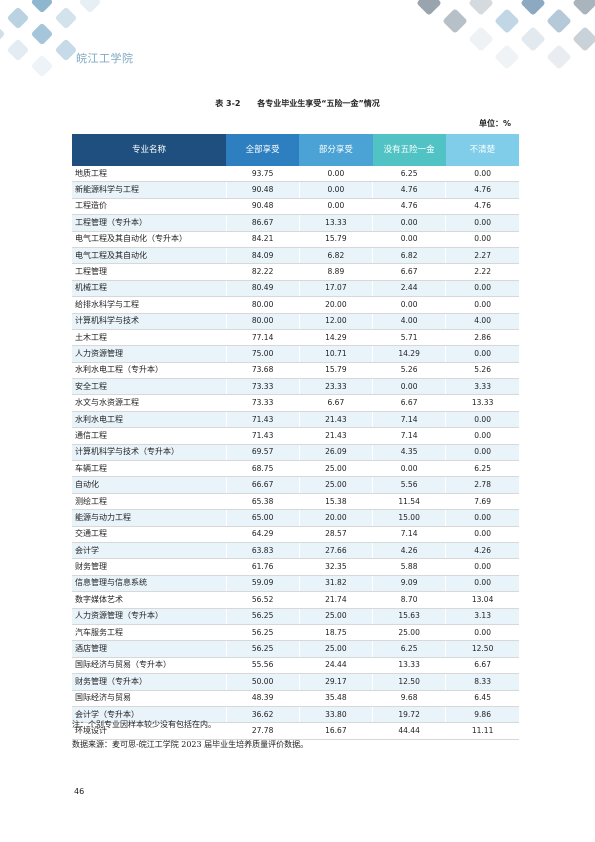 The height and width of the screenshot is (842, 595). I want to click on cell-value: 2.27, so click(482, 256).